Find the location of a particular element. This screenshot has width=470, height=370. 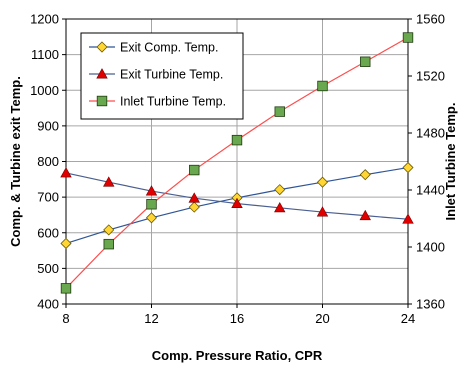

legend-label: Inlet Turbine Temp. is located at coordinates (173, 102).